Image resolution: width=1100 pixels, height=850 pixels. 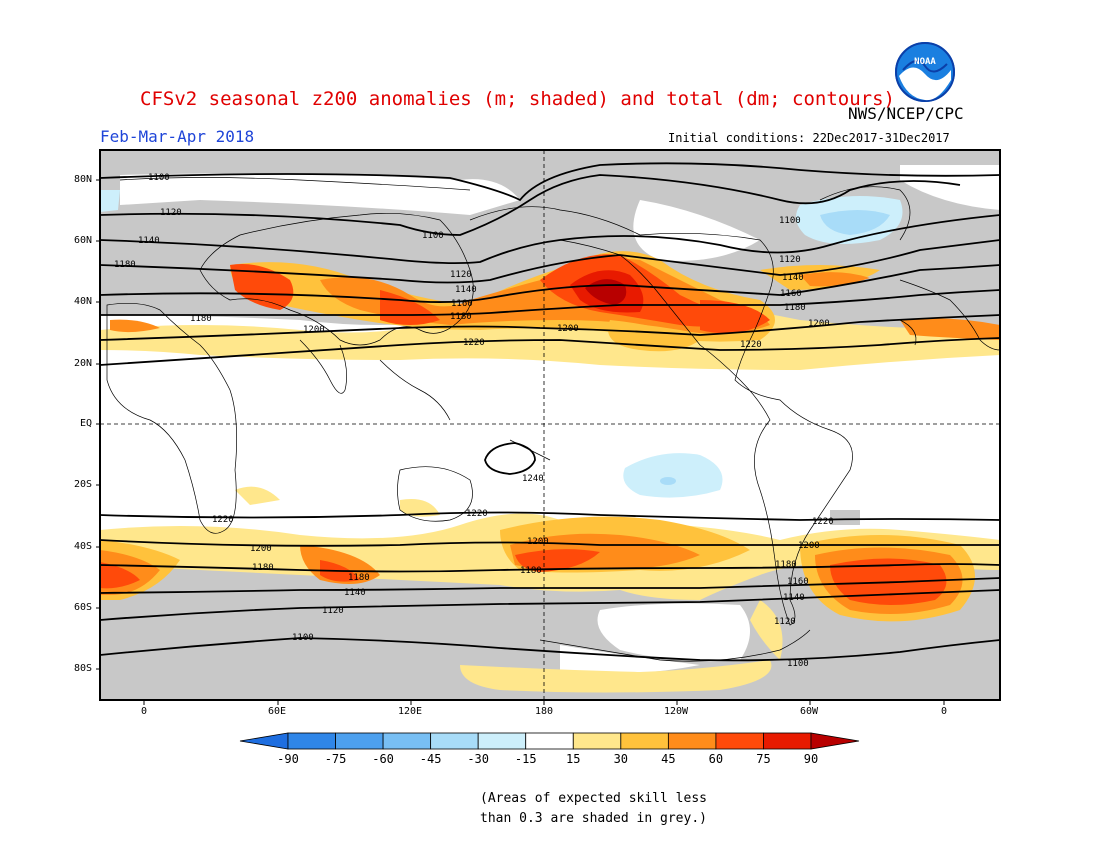 I want to click on contour-label-1120-c: 1120, so click(x=790, y=260).